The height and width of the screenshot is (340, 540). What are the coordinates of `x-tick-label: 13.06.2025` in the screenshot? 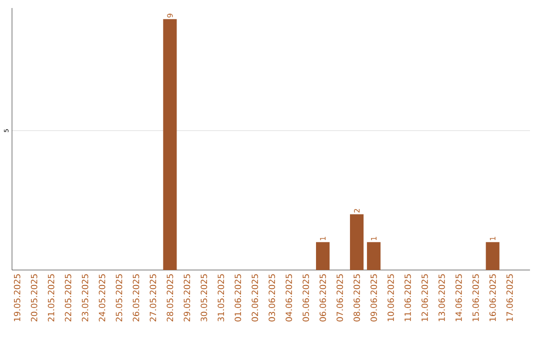 It's located at (441, 298).